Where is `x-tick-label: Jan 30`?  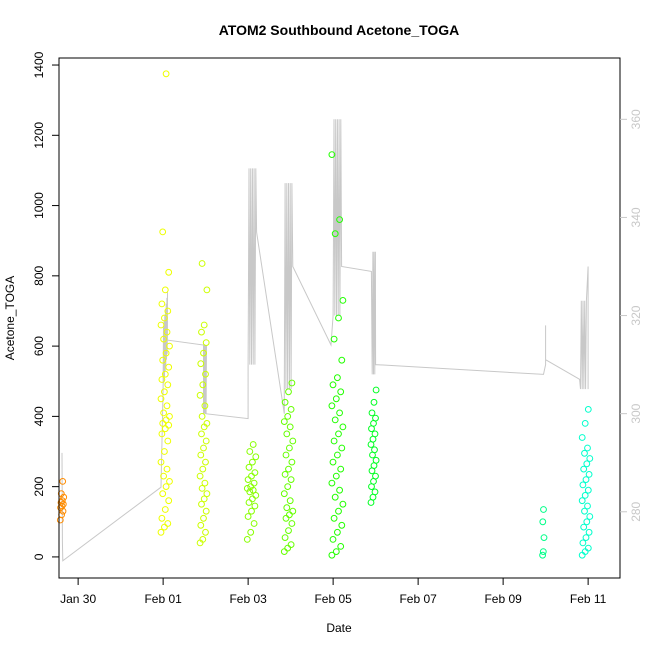
x-tick-label: Jan 30 is located at coordinates (78, 599).